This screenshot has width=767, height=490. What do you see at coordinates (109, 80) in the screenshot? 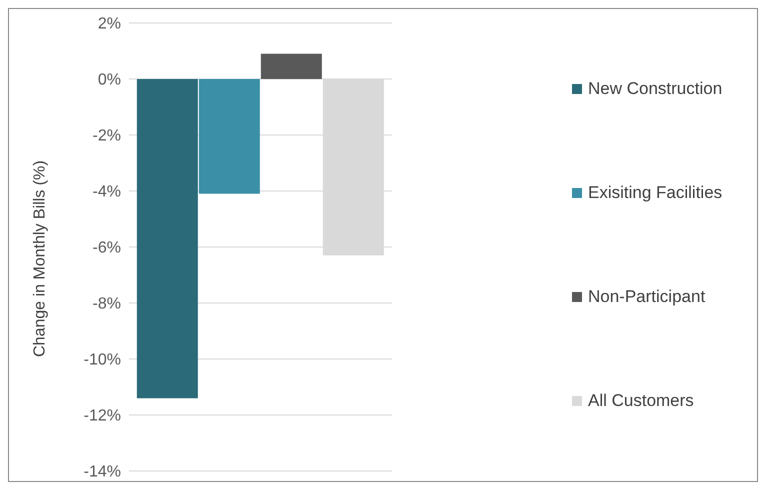
I see `y-tick-label: 0%` at bounding box center [109, 80].